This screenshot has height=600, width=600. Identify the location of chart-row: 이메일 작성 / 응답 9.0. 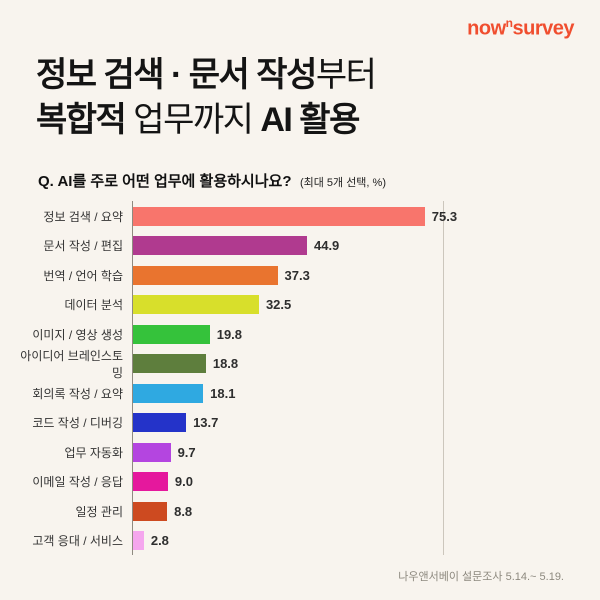
(300, 481).